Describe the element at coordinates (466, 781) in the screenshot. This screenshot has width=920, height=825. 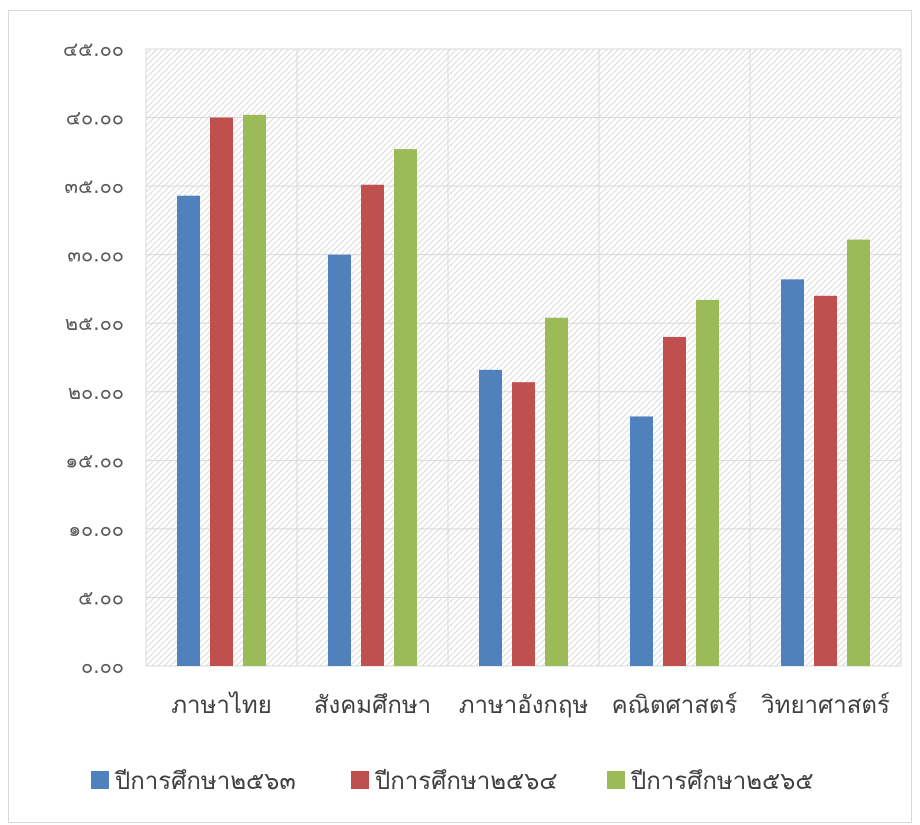
I see `legend-label: ปีการศึกษา๒๕๖๔` at that location.